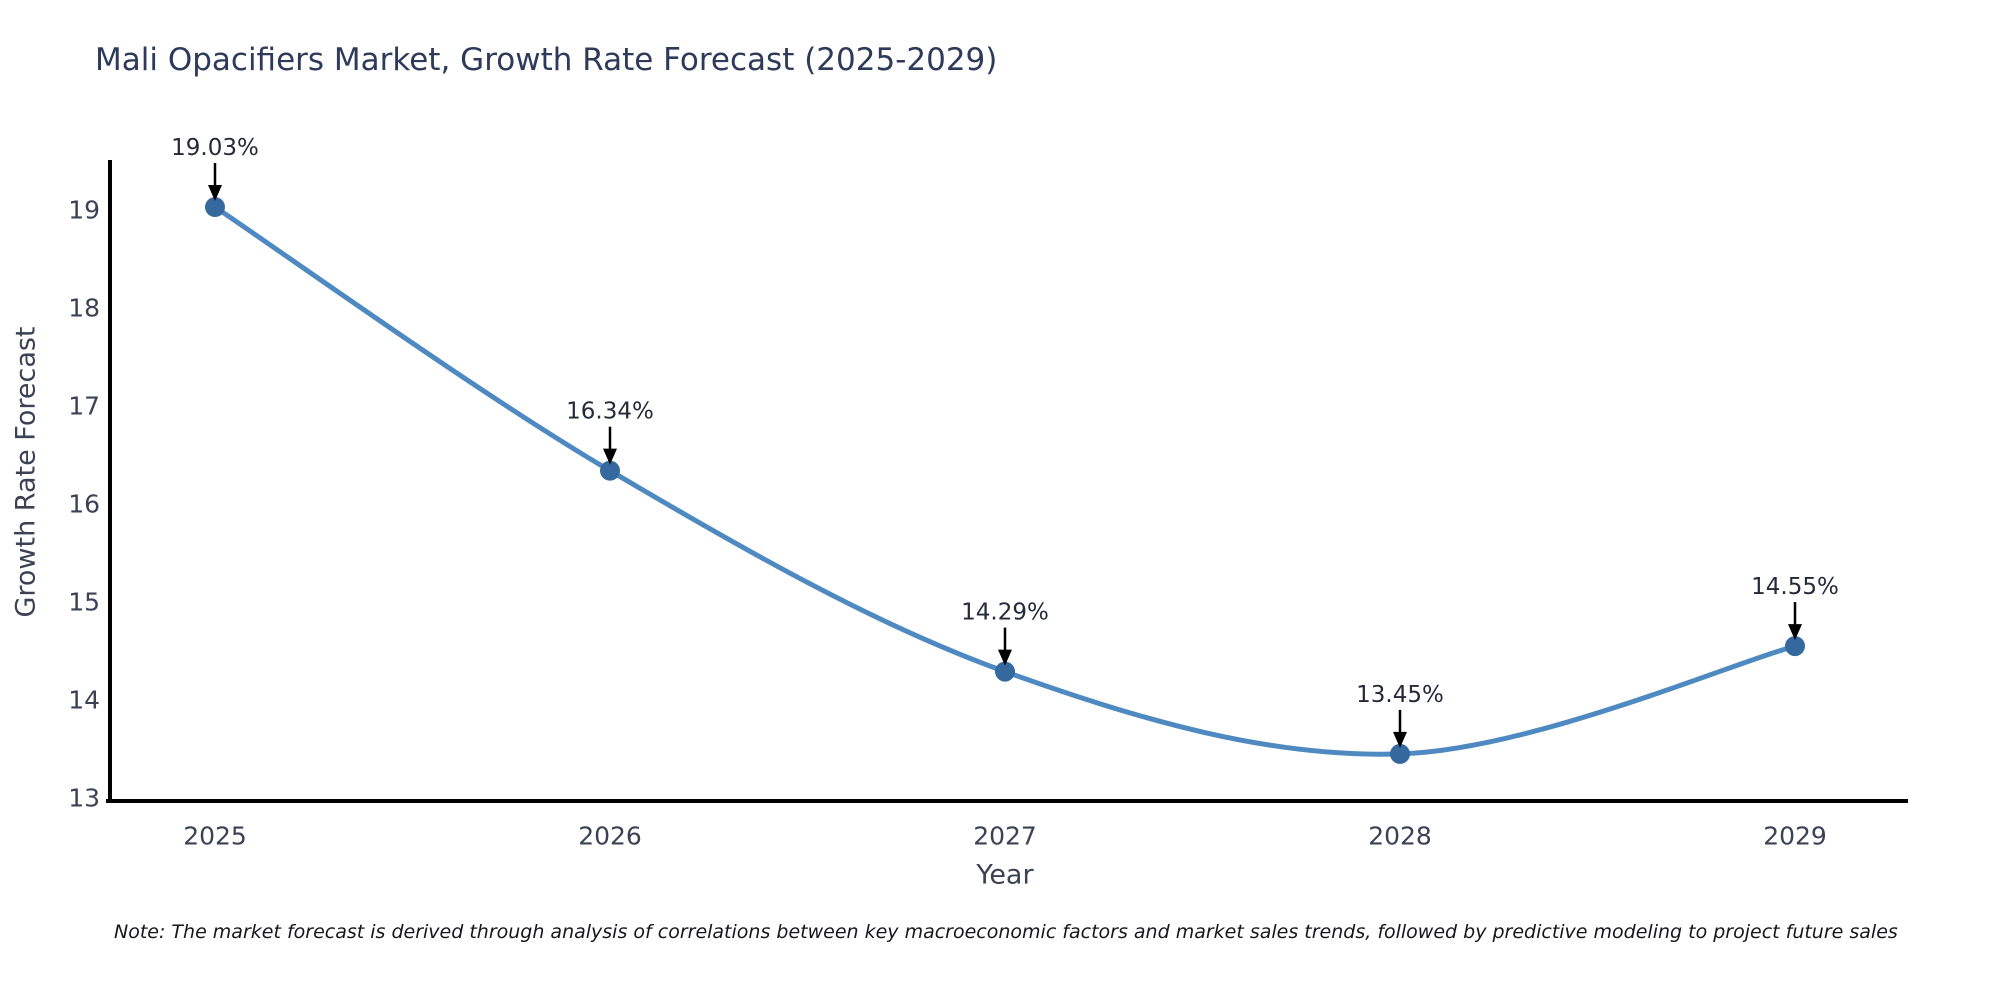 This screenshot has width=2000, height=1000. Describe the element at coordinates (610, 835) in the screenshot. I see `x-tick-label: 2026` at that location.